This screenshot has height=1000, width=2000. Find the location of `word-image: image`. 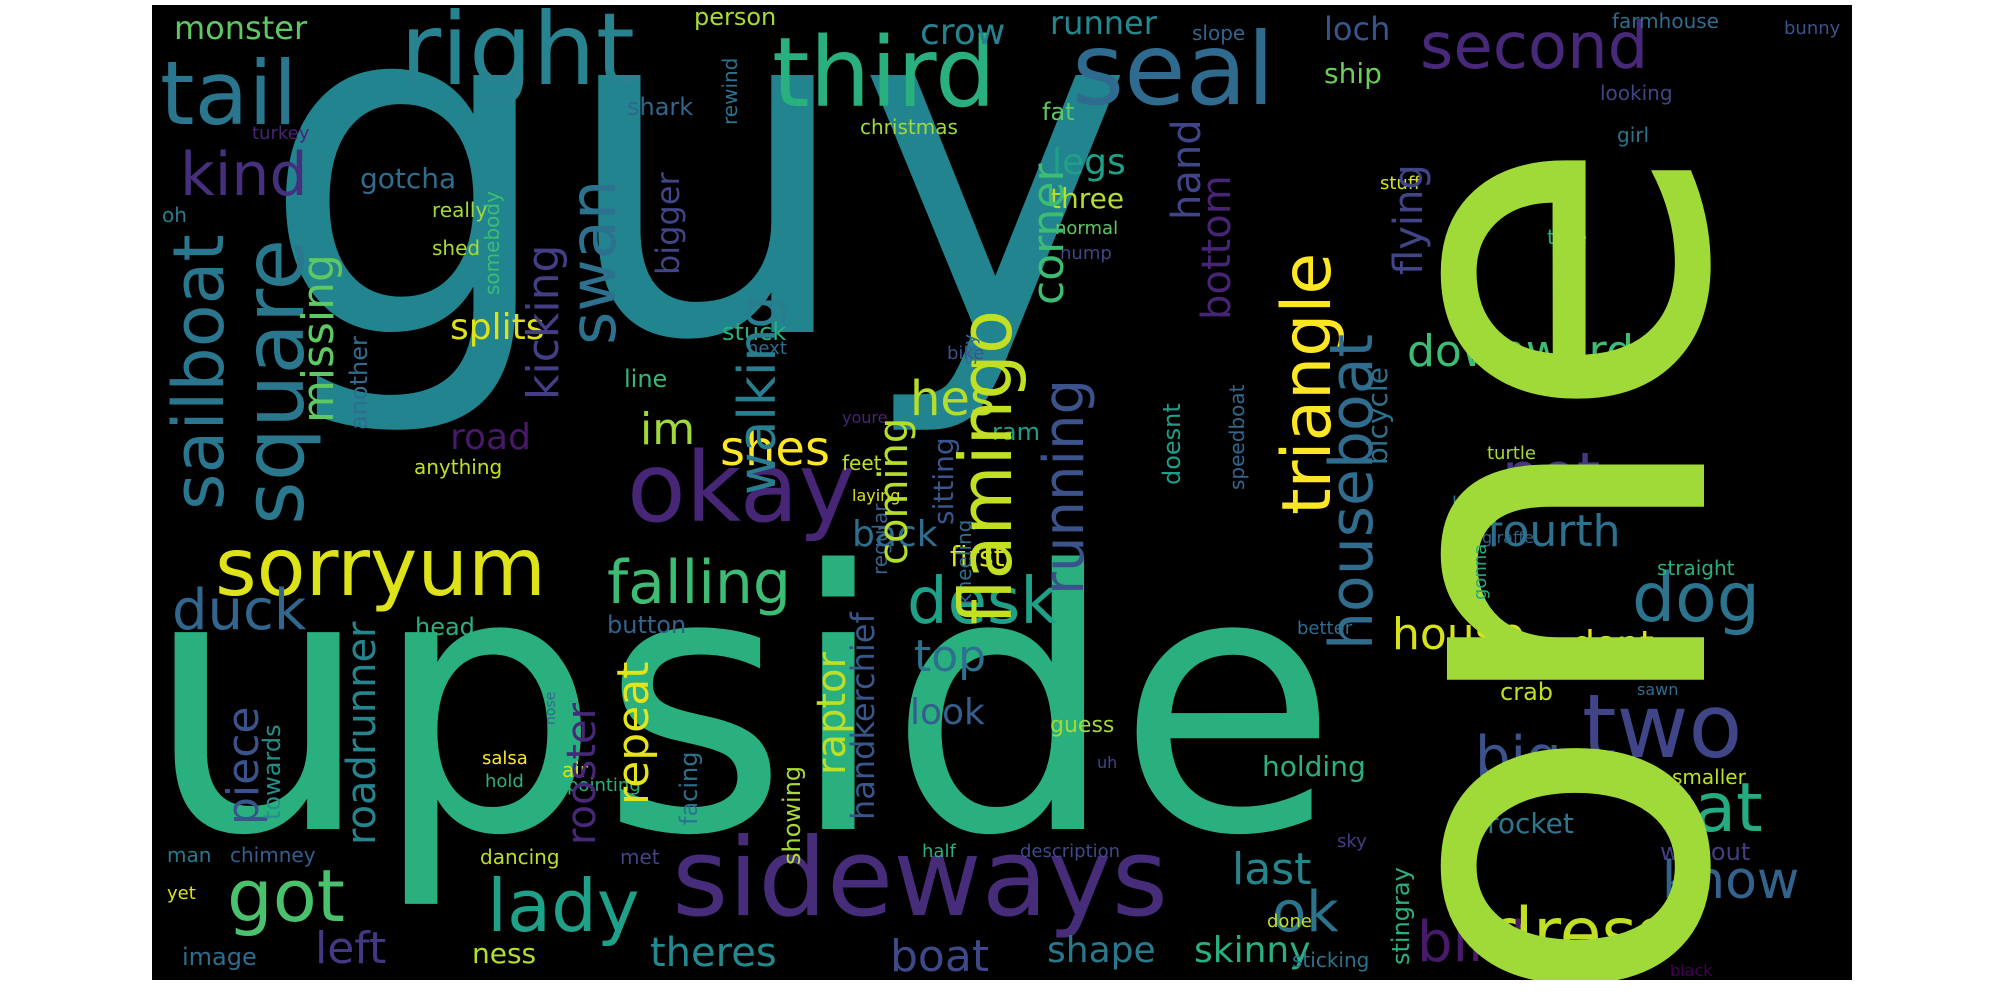

word-image: image is located at coordinates (219, 957).